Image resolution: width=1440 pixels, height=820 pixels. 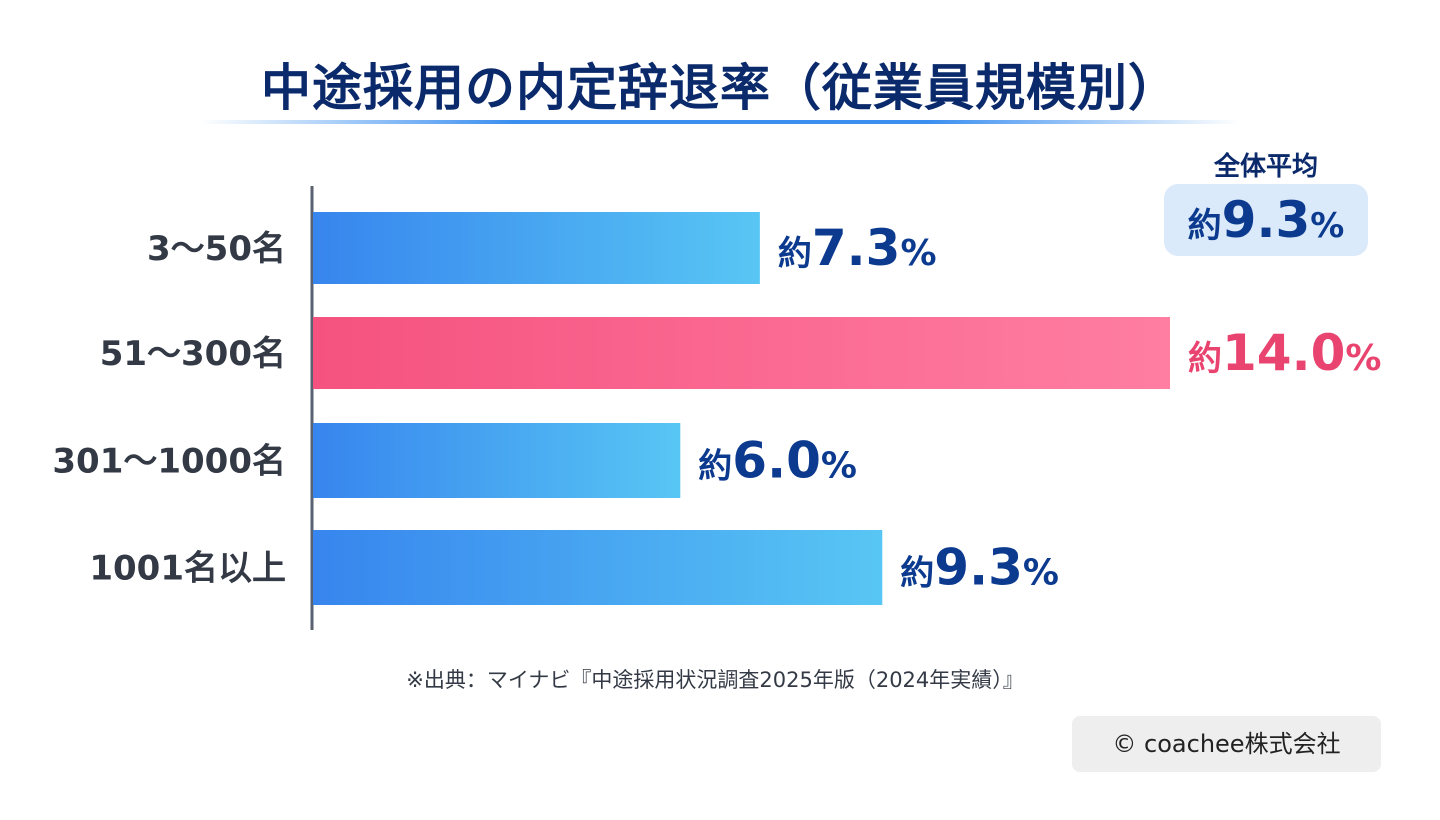 What do you see at coordinates (1327, 226) in the screenshot?
I see `average-unit: %` at bounding box center [1327, 226].